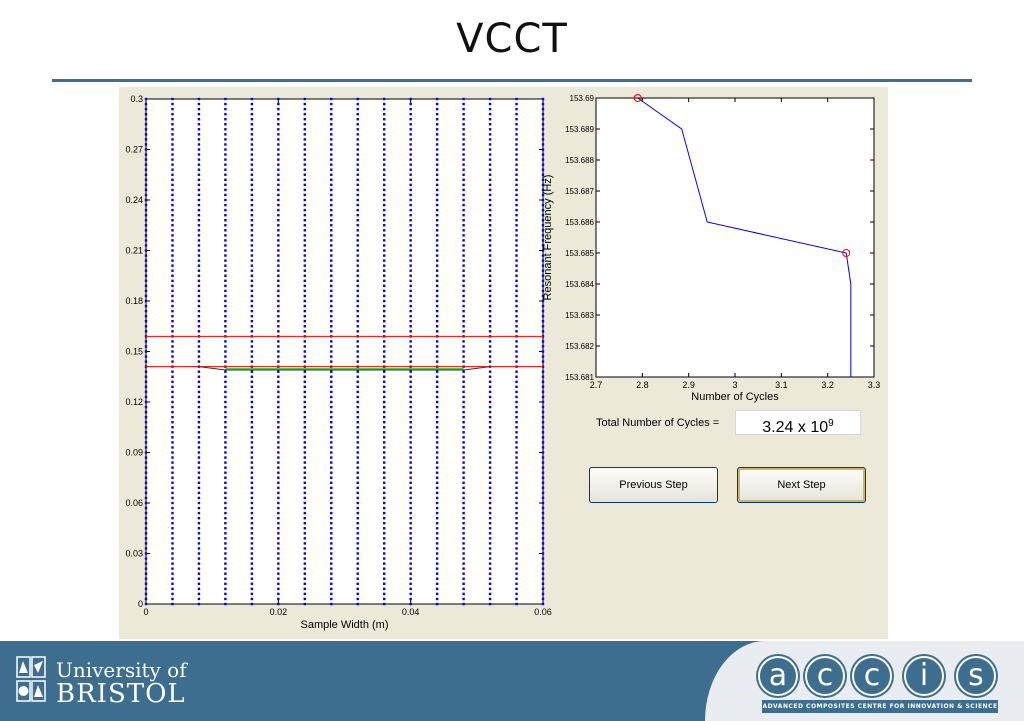 The image size is (1024, 721). I want to click on slide-title: VCCT, so click(512, 39).